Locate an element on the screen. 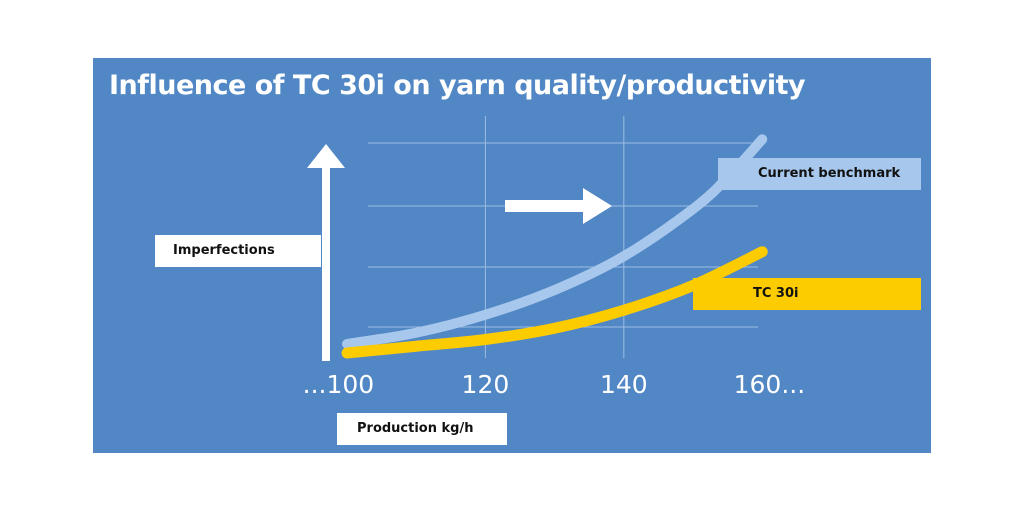 The width and height of the screenshot is (1024, 512). direction-arrow-shaft is located at coordinates (546, 206).